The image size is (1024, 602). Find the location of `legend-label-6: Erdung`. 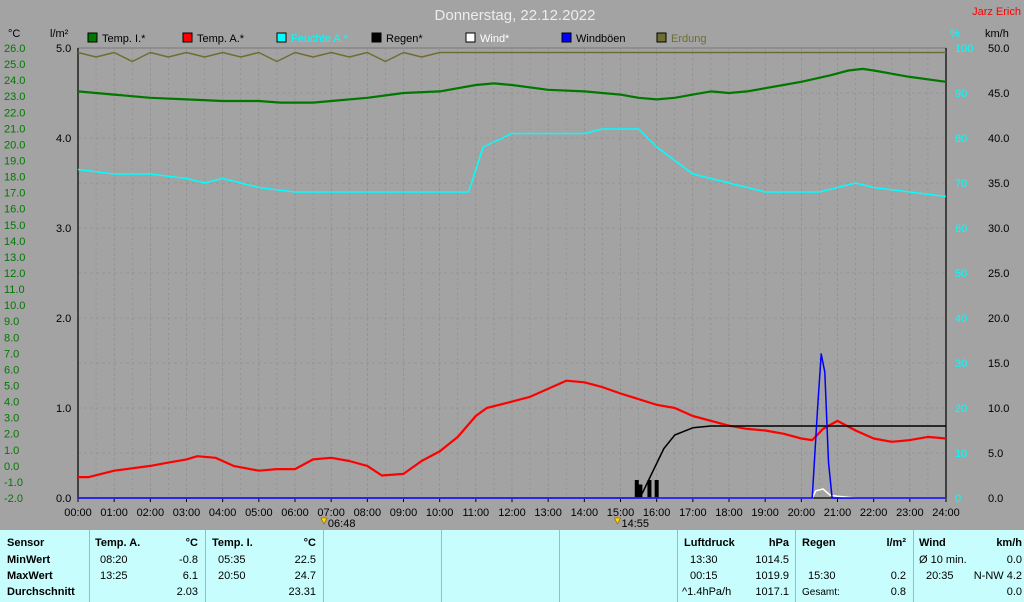

legend-label-6: Erdung is located at coordinates (688, 39).